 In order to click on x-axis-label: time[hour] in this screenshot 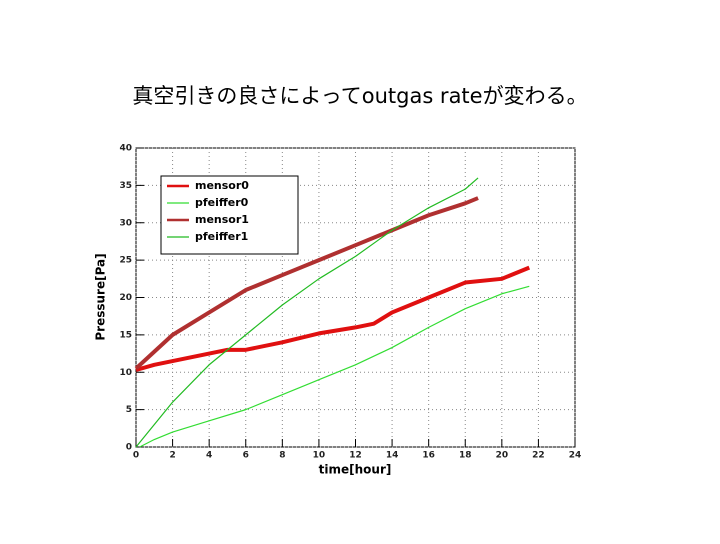, I will do `click(355, 470)`.